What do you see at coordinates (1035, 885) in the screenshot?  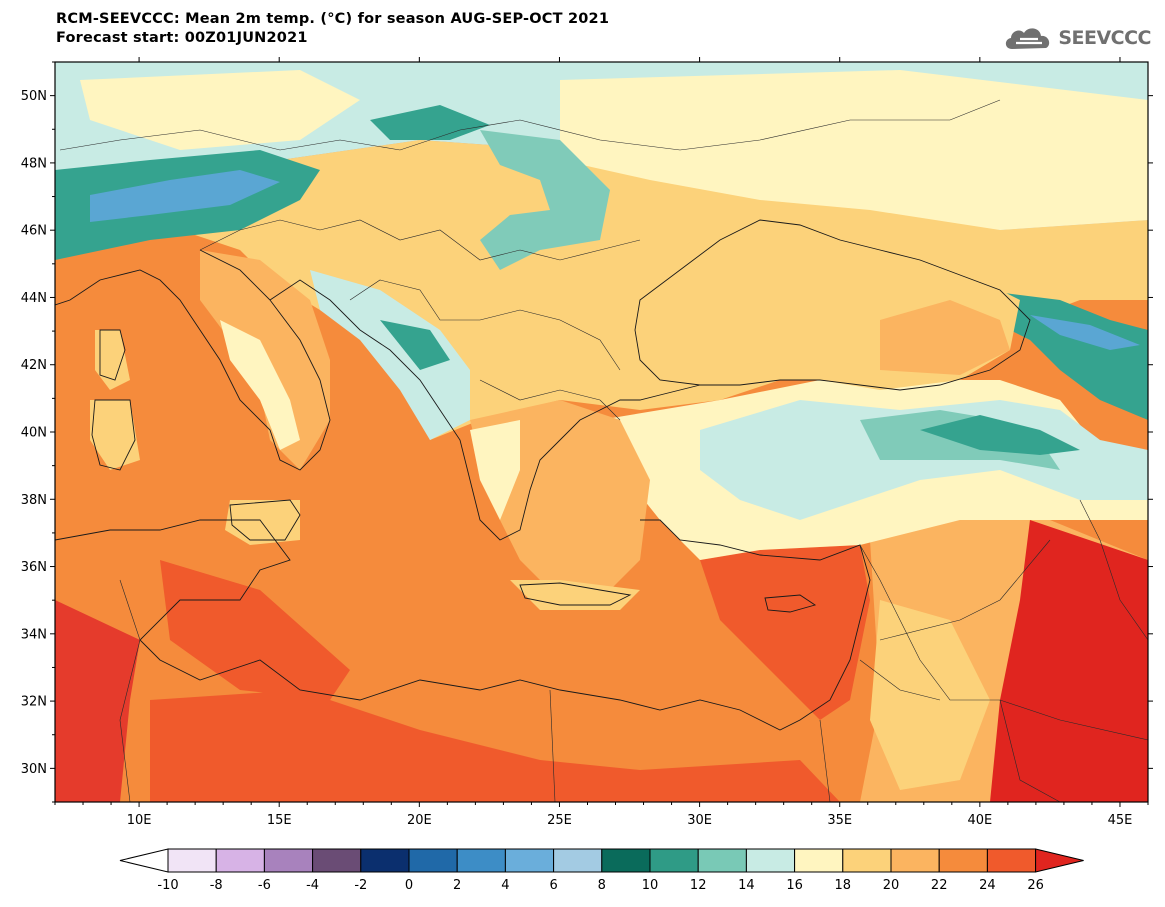 I see `colorbar-tick-label: 26` at bounding box center [1035, 885].